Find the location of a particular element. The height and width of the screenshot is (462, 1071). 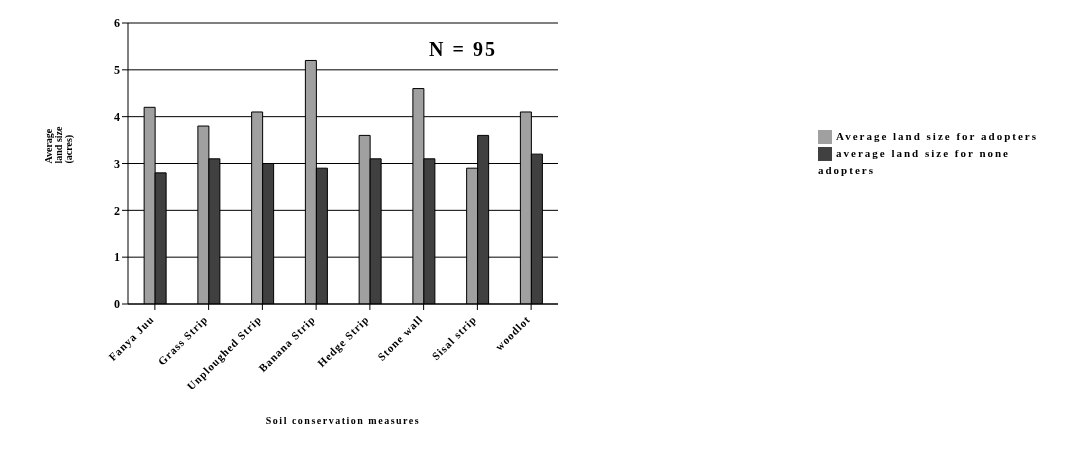

y-tick-label: 0 is located at coordinates (117, 304).